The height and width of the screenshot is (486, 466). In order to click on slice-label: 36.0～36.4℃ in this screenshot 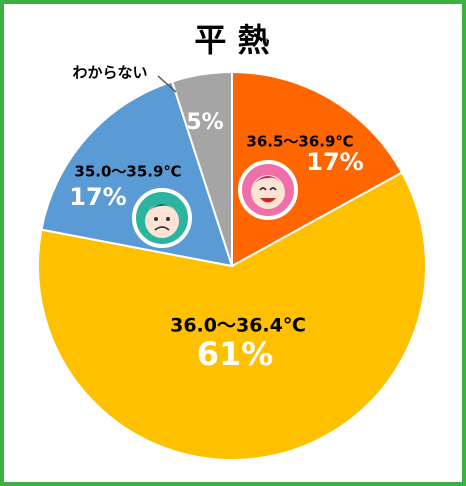, I will do `click(238, 326)`.